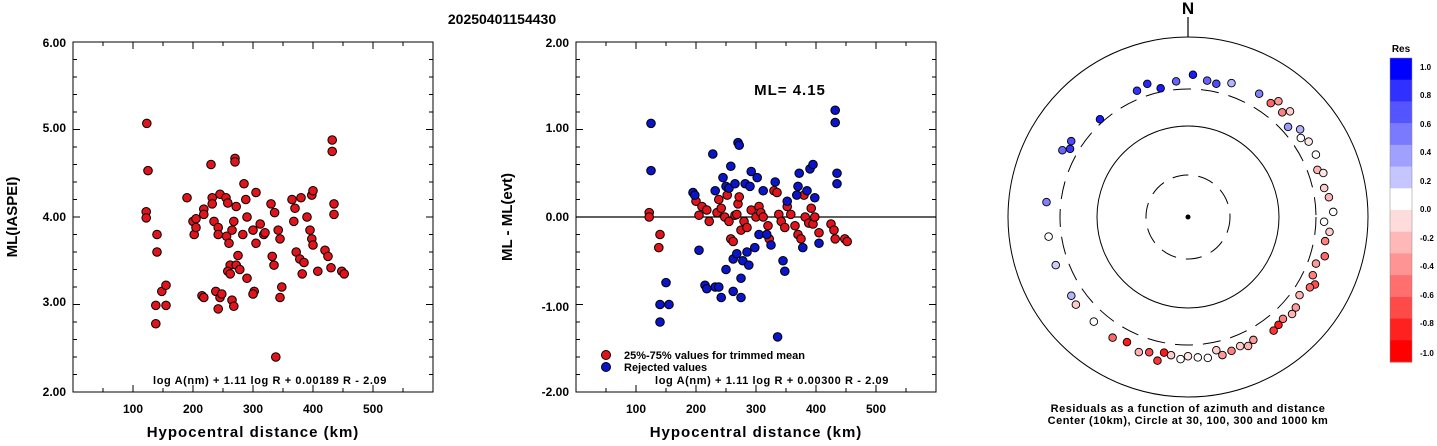  I want to click on x-tick-label: 400, so click(816, 409).